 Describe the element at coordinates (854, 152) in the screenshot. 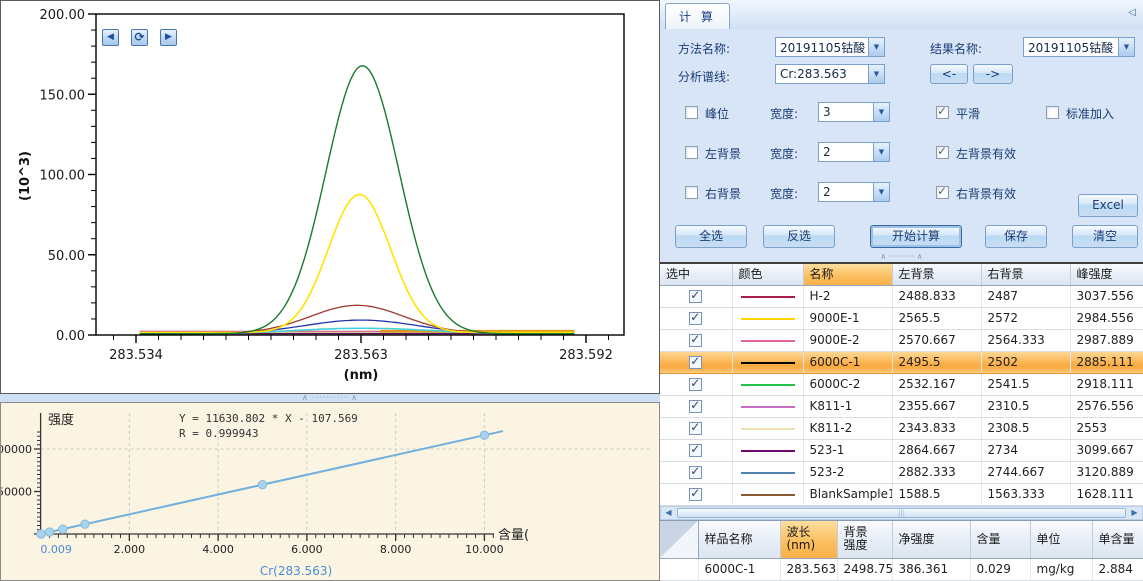

I see `left-background-width-select: 2 ▼` at that location.